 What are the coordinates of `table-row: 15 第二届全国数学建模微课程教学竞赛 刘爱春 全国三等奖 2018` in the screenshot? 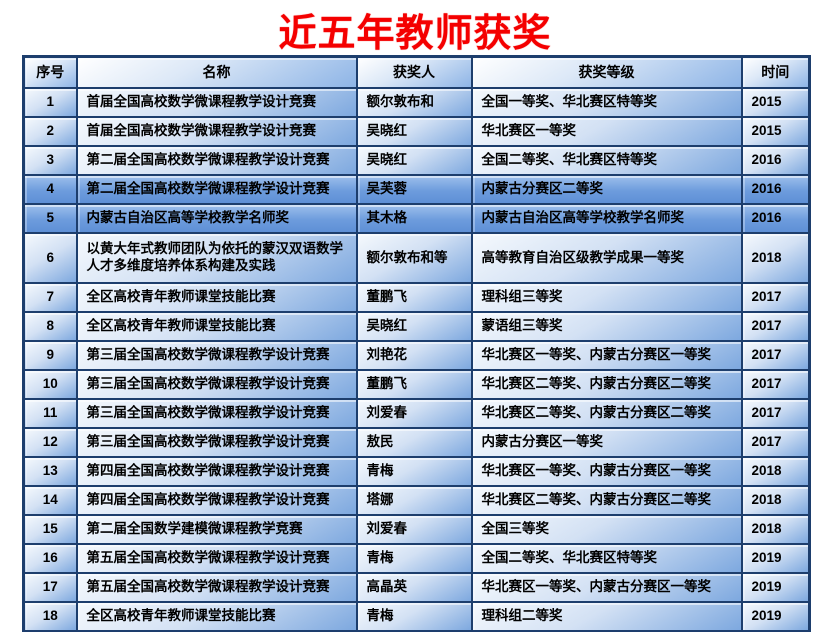 It's located at (416, 529).